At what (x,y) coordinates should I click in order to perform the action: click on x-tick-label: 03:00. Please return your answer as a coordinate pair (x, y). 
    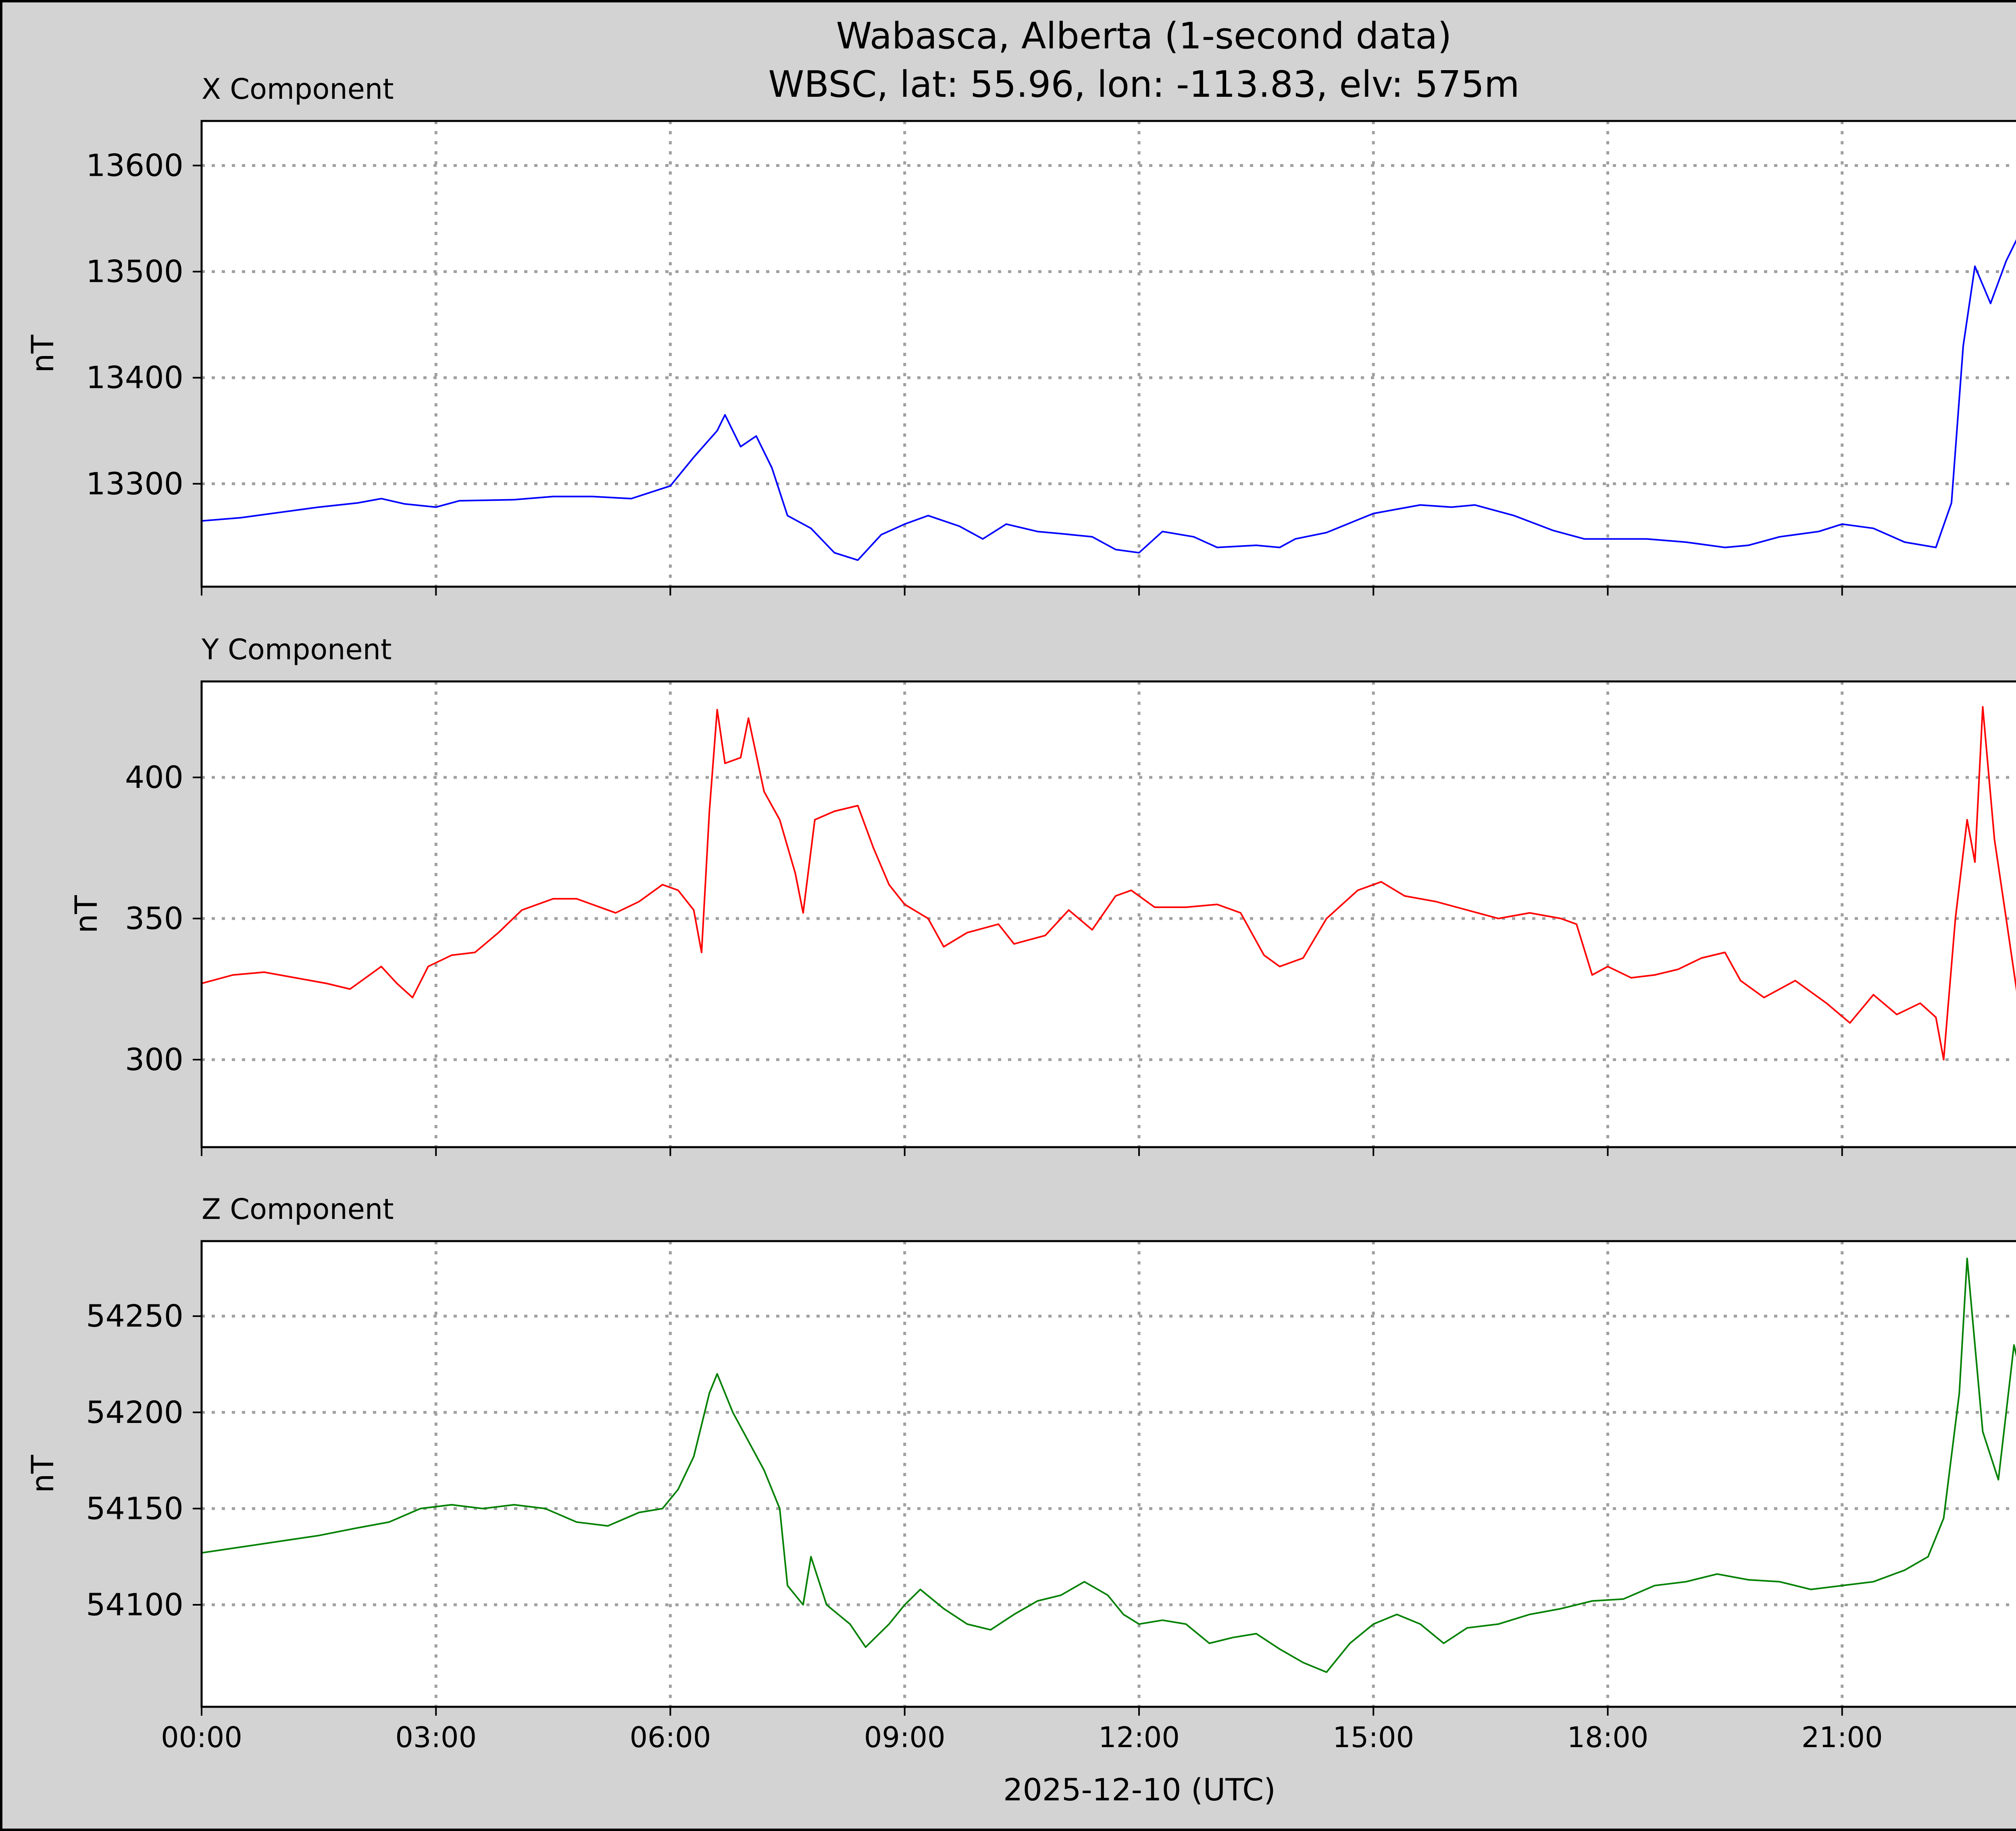
    Looking at the image, I should click on (436, 1737).